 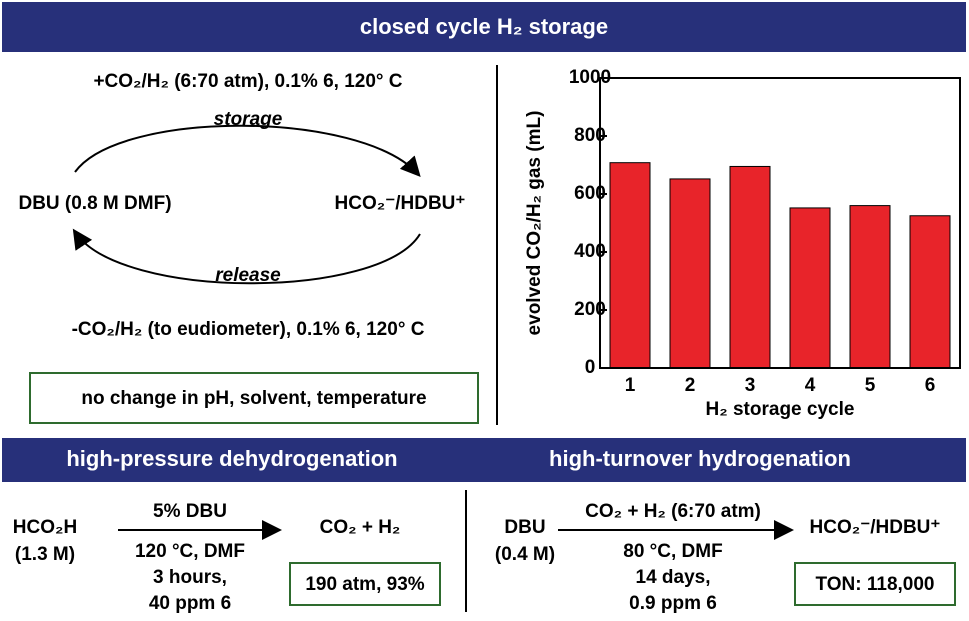 I want to click on result: 190 atm, 93%, so click(x=364, y=584).